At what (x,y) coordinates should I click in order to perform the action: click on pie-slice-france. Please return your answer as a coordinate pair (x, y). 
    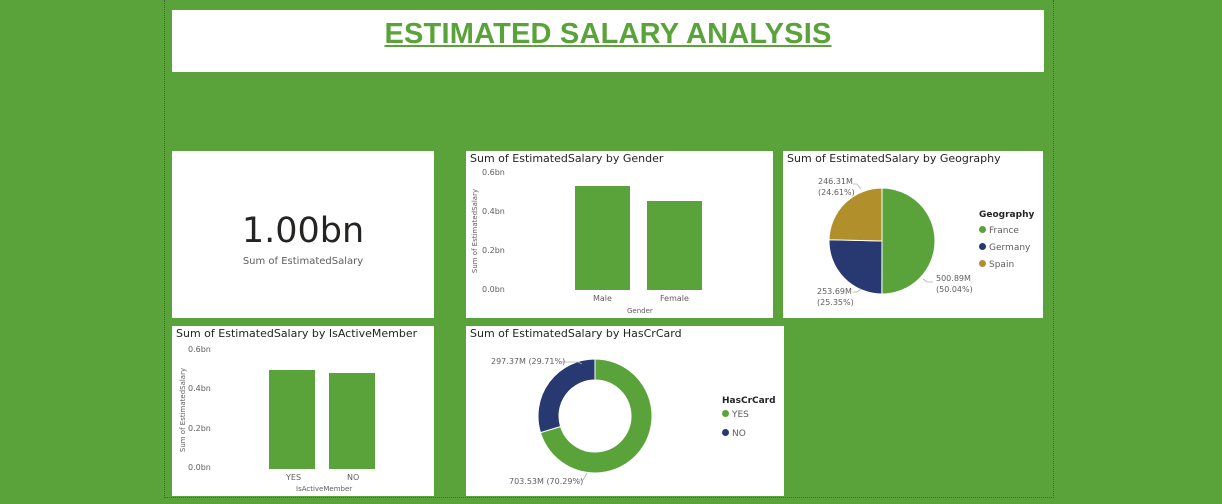
    Looking at the image, I should click on (908, 241).